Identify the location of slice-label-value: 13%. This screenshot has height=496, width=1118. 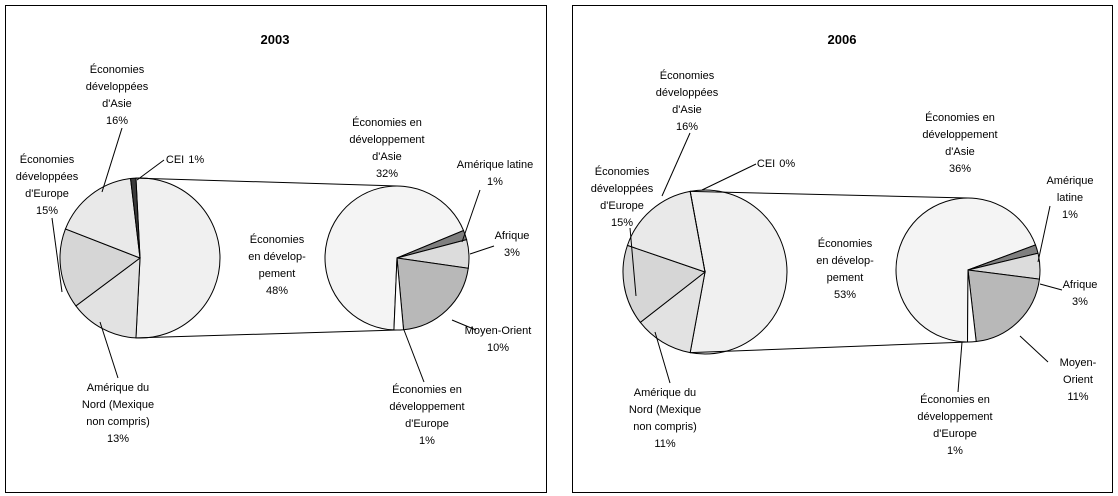
(118, 439).